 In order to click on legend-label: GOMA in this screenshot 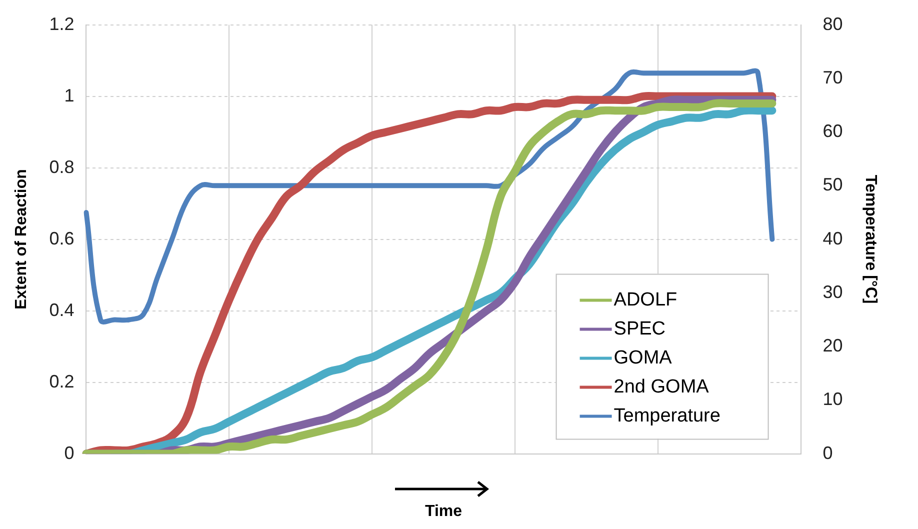, I will do `click(643, 358)`.